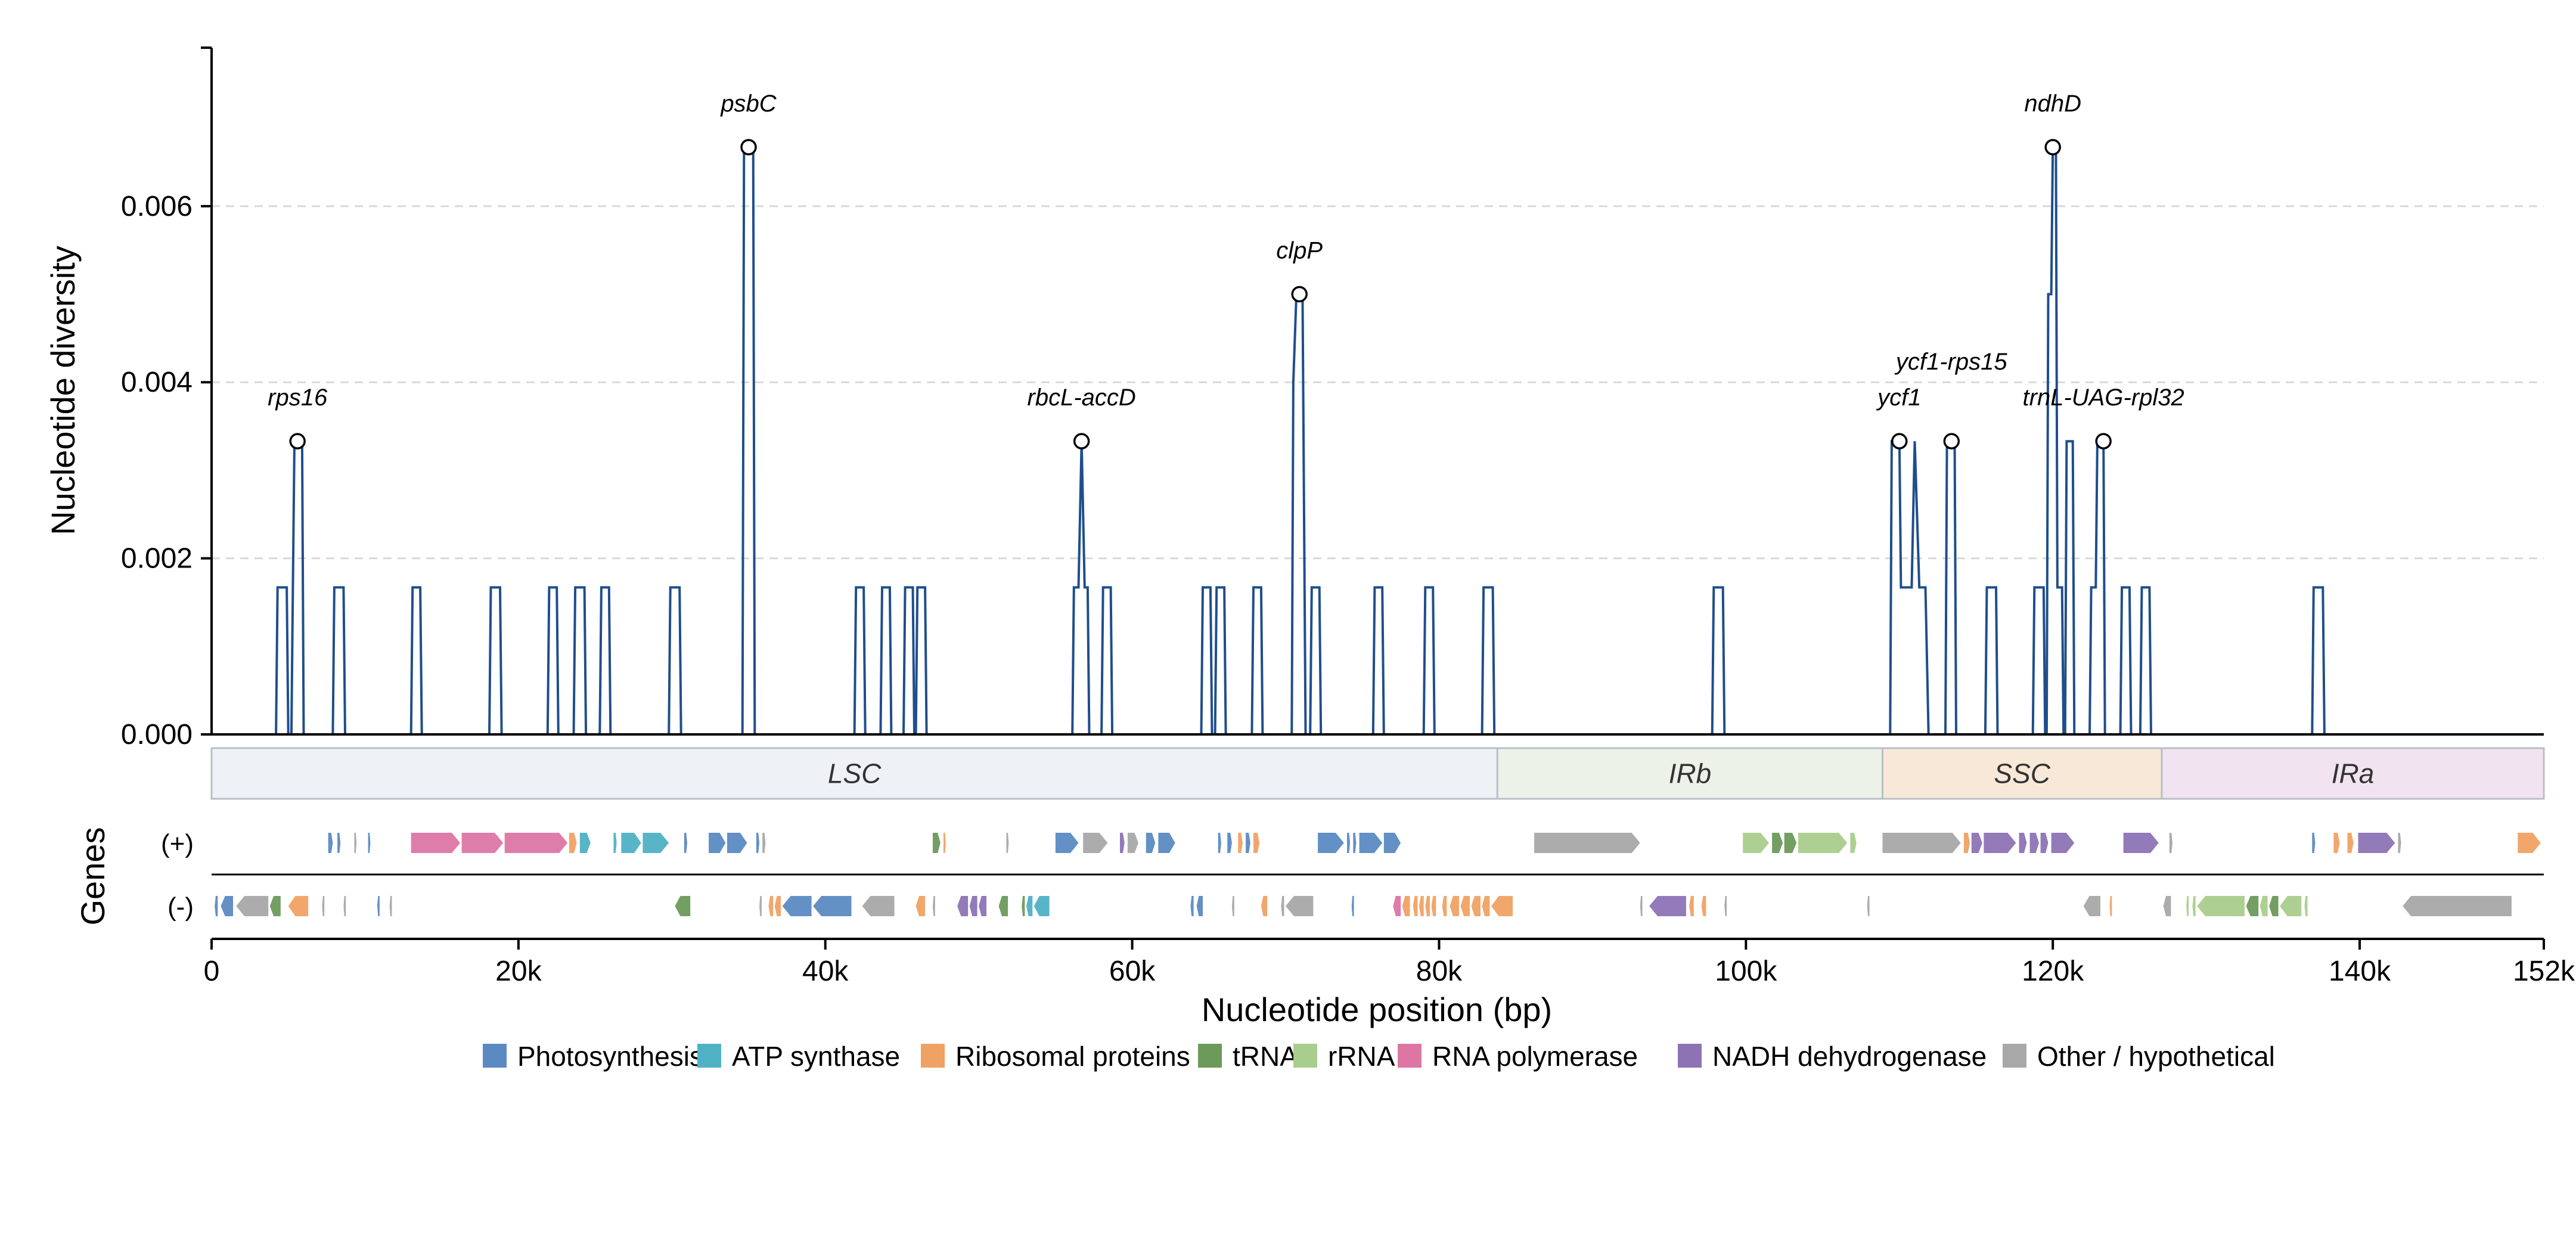 This screenshot has height=1256, width=2576. What do you see at coordinates (1440, 972) in the screenshot?
I see `x-tick-label: 80k` at bounding box center [1440, 972].